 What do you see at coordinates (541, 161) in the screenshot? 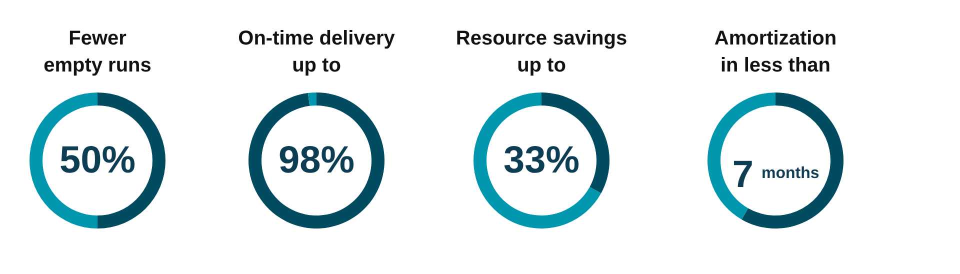
I see `text: 33%` at bounding box center [541, 161].